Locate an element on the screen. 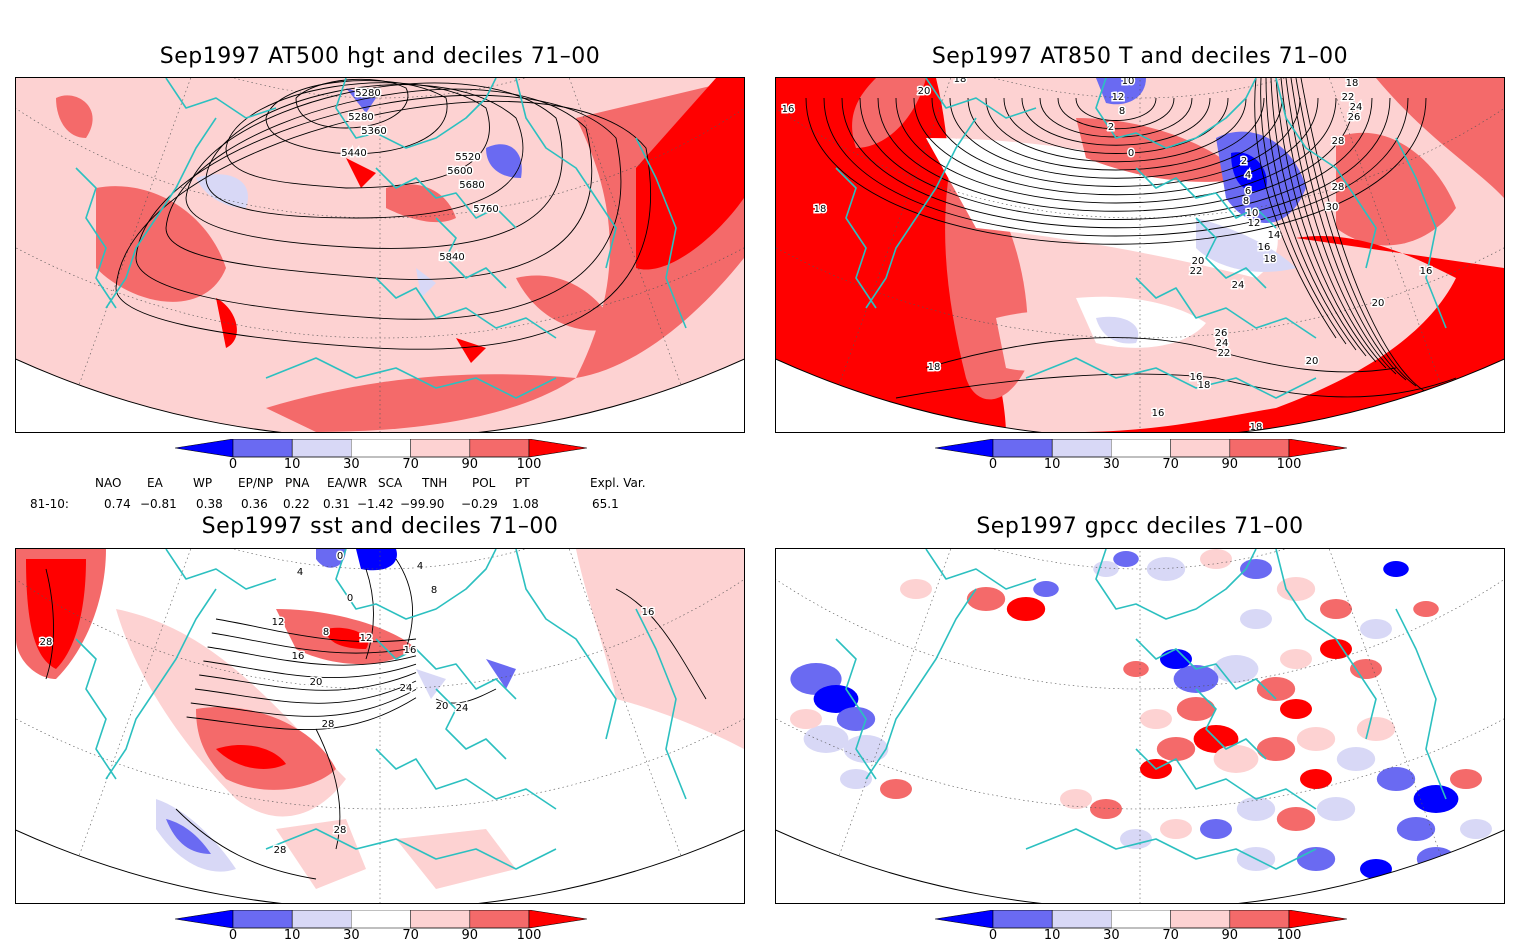 This screenshot has width=1520, height=943. panel-title-gpcc: Sep1997 gpcc deciles 71–00 is located at coordinates (1140, 526).